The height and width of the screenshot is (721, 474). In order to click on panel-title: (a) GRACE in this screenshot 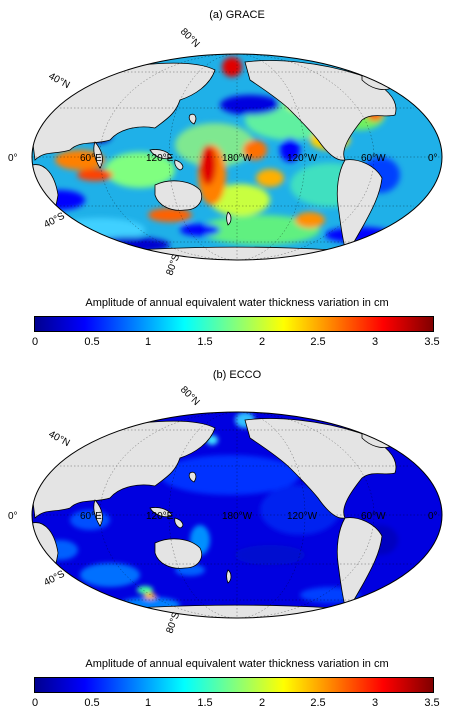, I will do `click(237, 15)`.